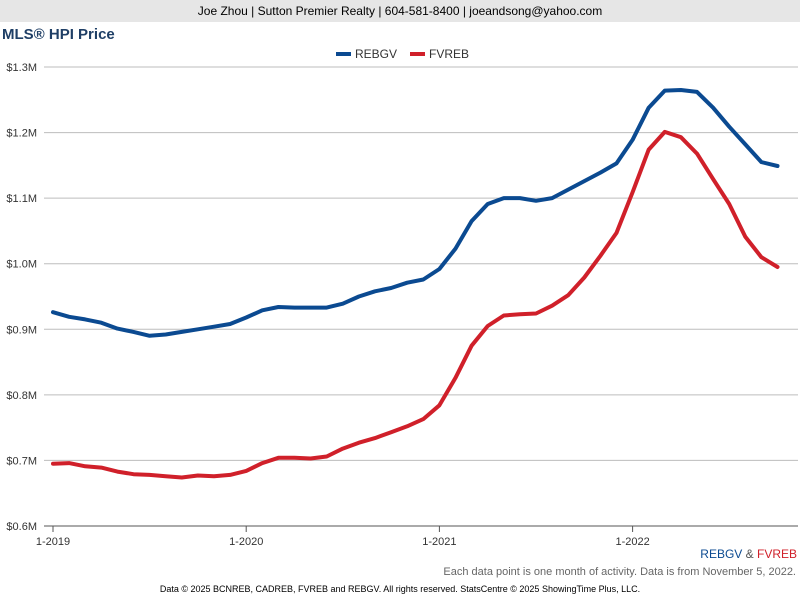 This screenshot has height=600, width=800. Describe the element at coordinates (21, 330) in the screenshot. I see `y-tick-label: $0.9M` at that location.